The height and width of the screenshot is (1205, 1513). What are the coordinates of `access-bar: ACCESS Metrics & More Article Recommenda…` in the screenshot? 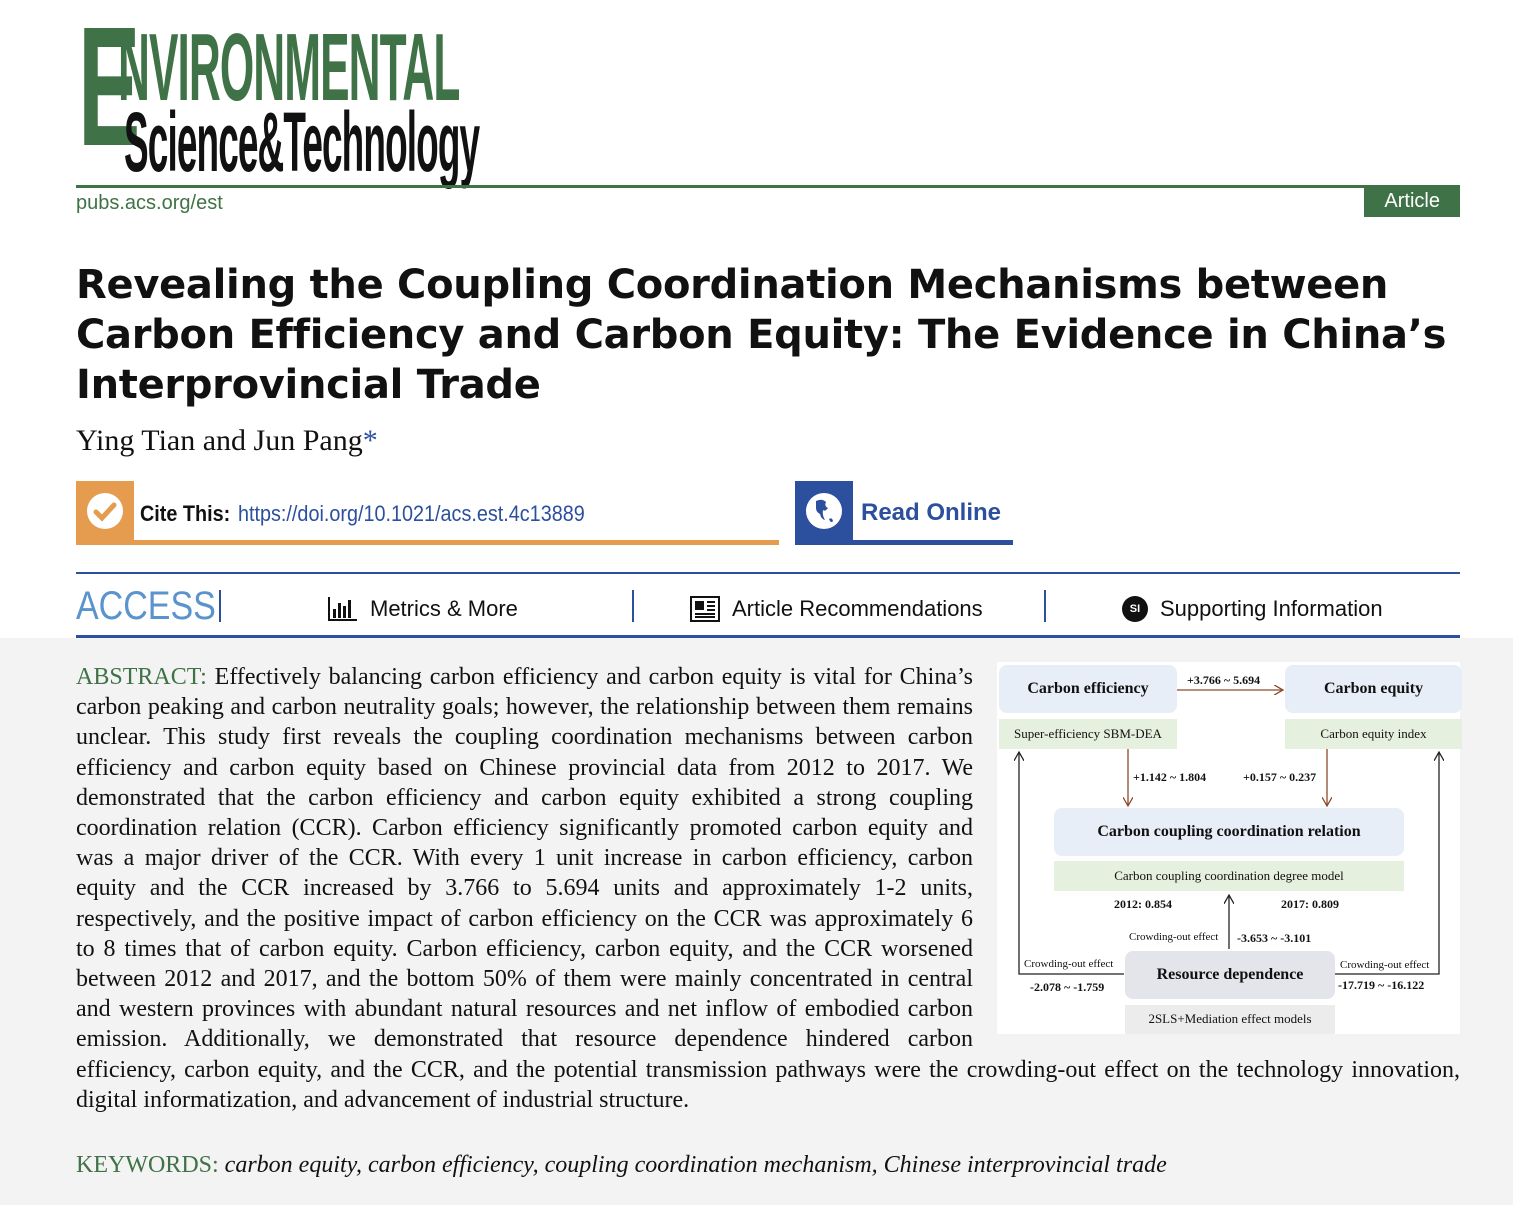 It's located at (768, 605).